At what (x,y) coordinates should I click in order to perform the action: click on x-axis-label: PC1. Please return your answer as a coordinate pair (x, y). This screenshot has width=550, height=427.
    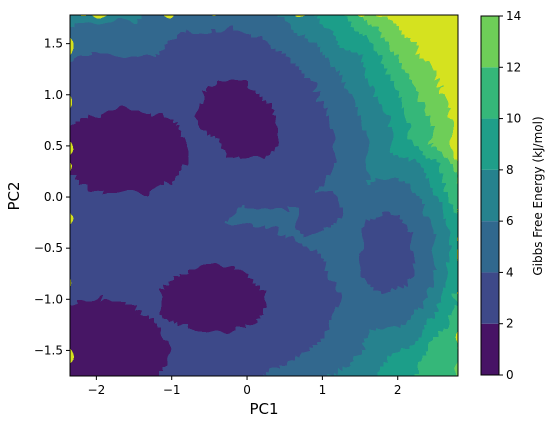
    Looking at the image, I should click on (263, 409).